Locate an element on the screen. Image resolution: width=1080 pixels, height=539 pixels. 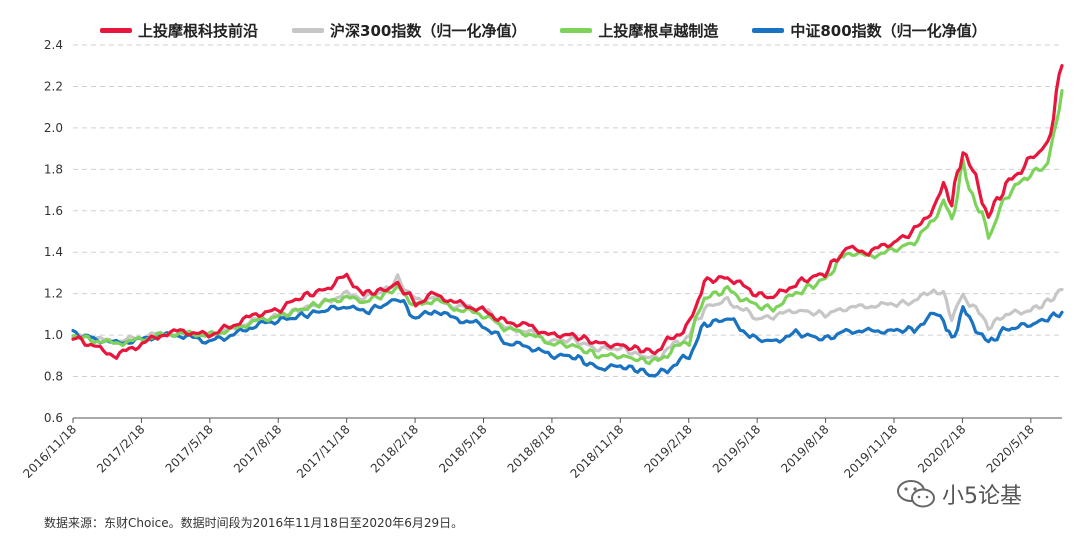
legend-item: 中证800指数（归一化净值） is located at coordinates (869, 30).